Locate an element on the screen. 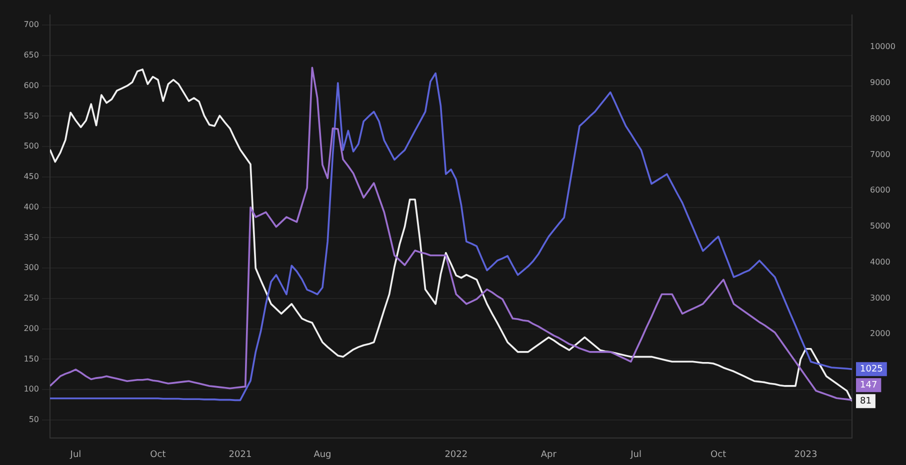 The image size is (906, 465). x-tick-label: 2022 is located at coordinates (456, 455).